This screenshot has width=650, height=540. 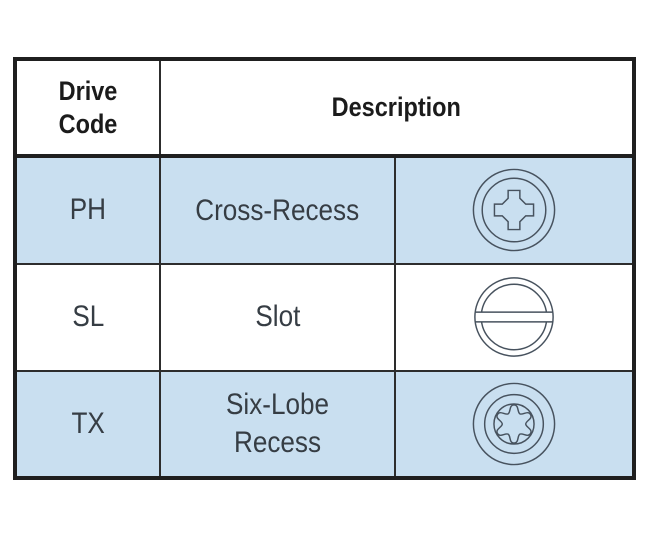 I want to click on header-label-description: Description, so click(x=396, y=107).